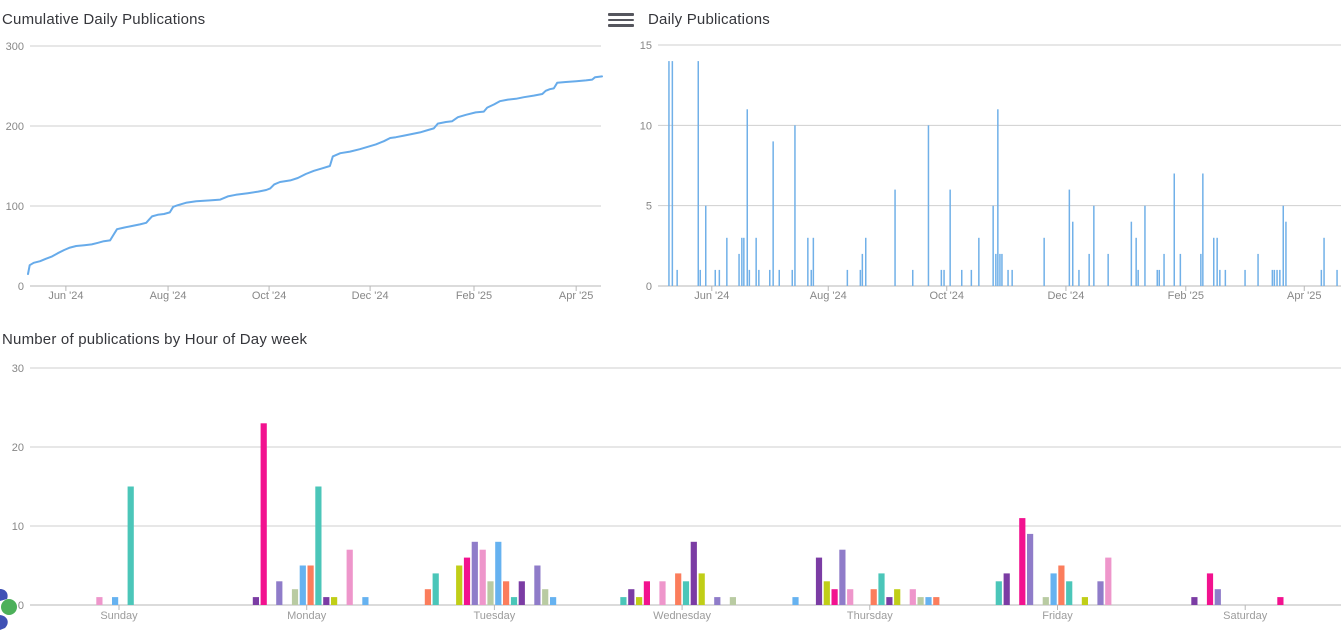 This screenshot has height=635, width=1341. What do you see at coordinates (649, 207) in the screenshot?
I see `svg-text: 5` at bounding box center [649, 207].